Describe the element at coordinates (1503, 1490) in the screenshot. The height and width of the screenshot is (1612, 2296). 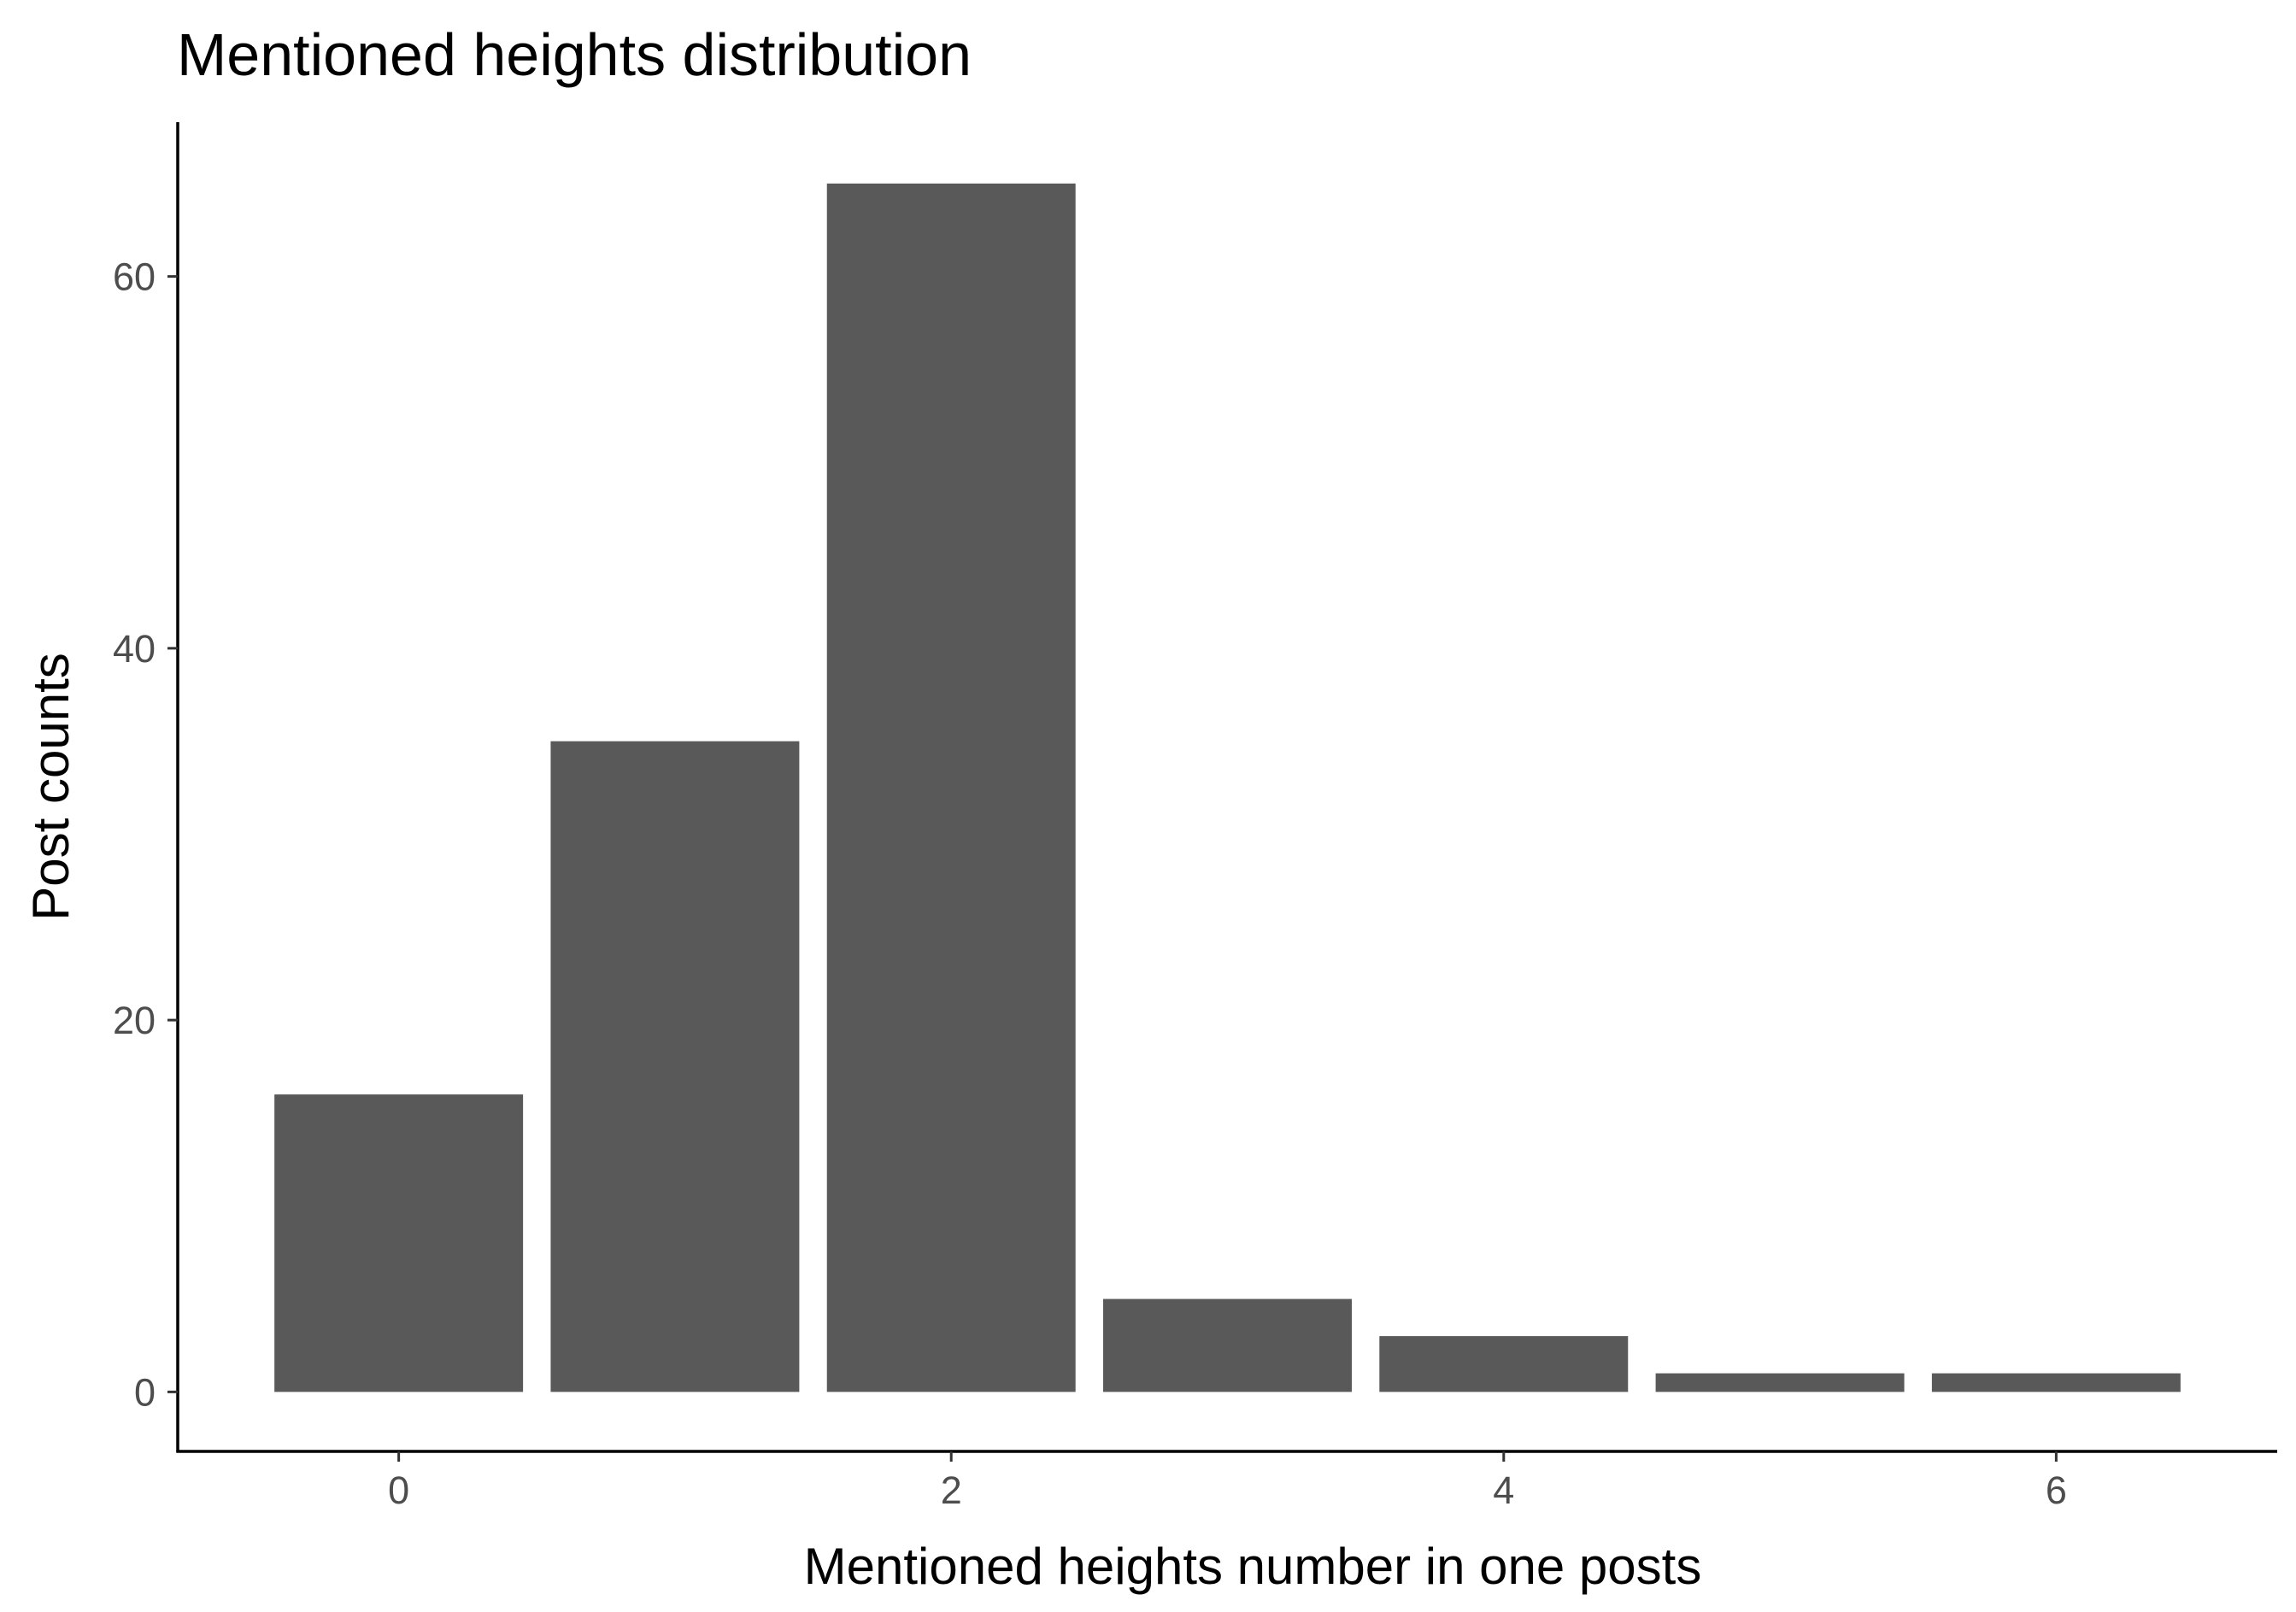
I see `x-tick-label: 4` at that location.